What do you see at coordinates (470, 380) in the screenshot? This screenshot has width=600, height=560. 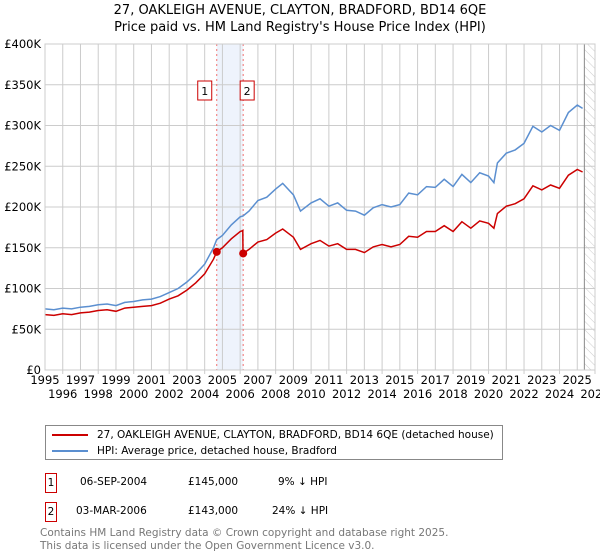 I see `x-tick-label: 2019` at bounding box center [470, 380].